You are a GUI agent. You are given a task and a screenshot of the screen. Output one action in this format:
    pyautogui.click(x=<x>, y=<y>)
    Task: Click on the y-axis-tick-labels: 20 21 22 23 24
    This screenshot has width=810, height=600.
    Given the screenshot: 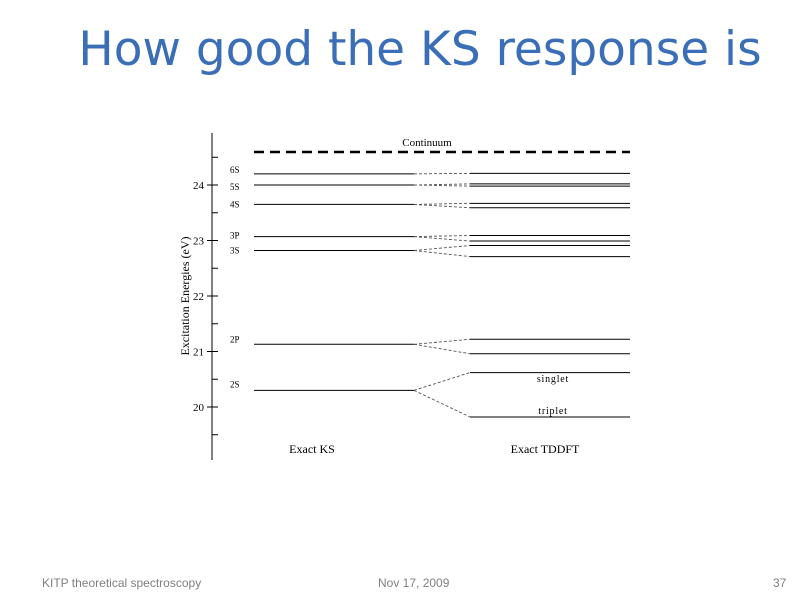 What is the action you would take?
    pyautogui.click(x=199, y=297)
    